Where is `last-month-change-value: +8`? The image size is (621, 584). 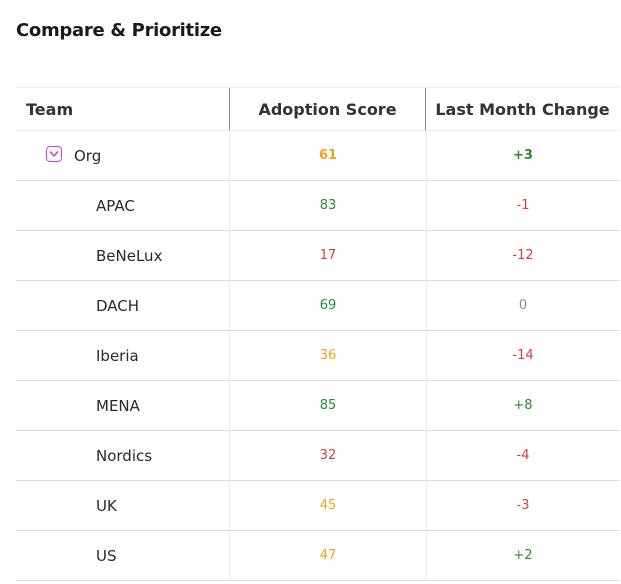
last-month-change-value: +8 is located at coordinates (523, 405).